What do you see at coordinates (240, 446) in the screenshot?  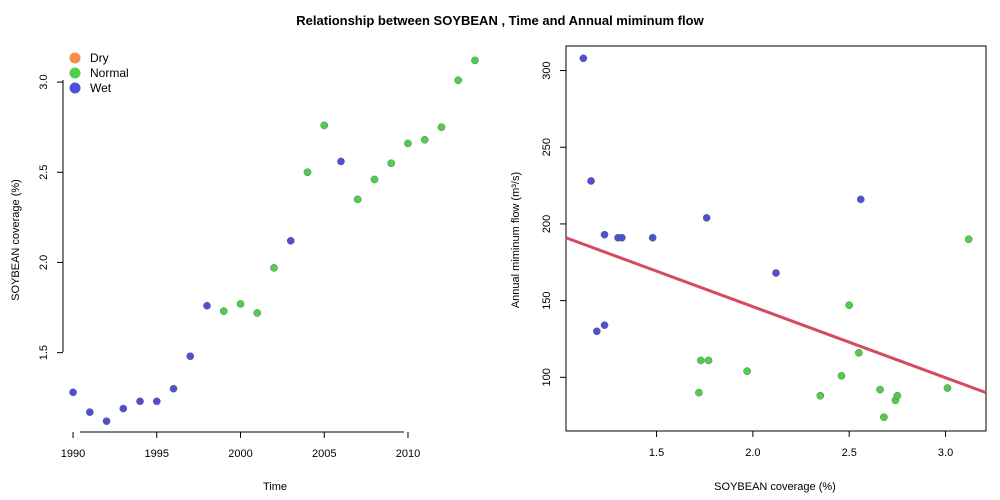 I see `left-x-ticks: 1990 1995 2000 2005 2010` at bounding box center [240, 446].